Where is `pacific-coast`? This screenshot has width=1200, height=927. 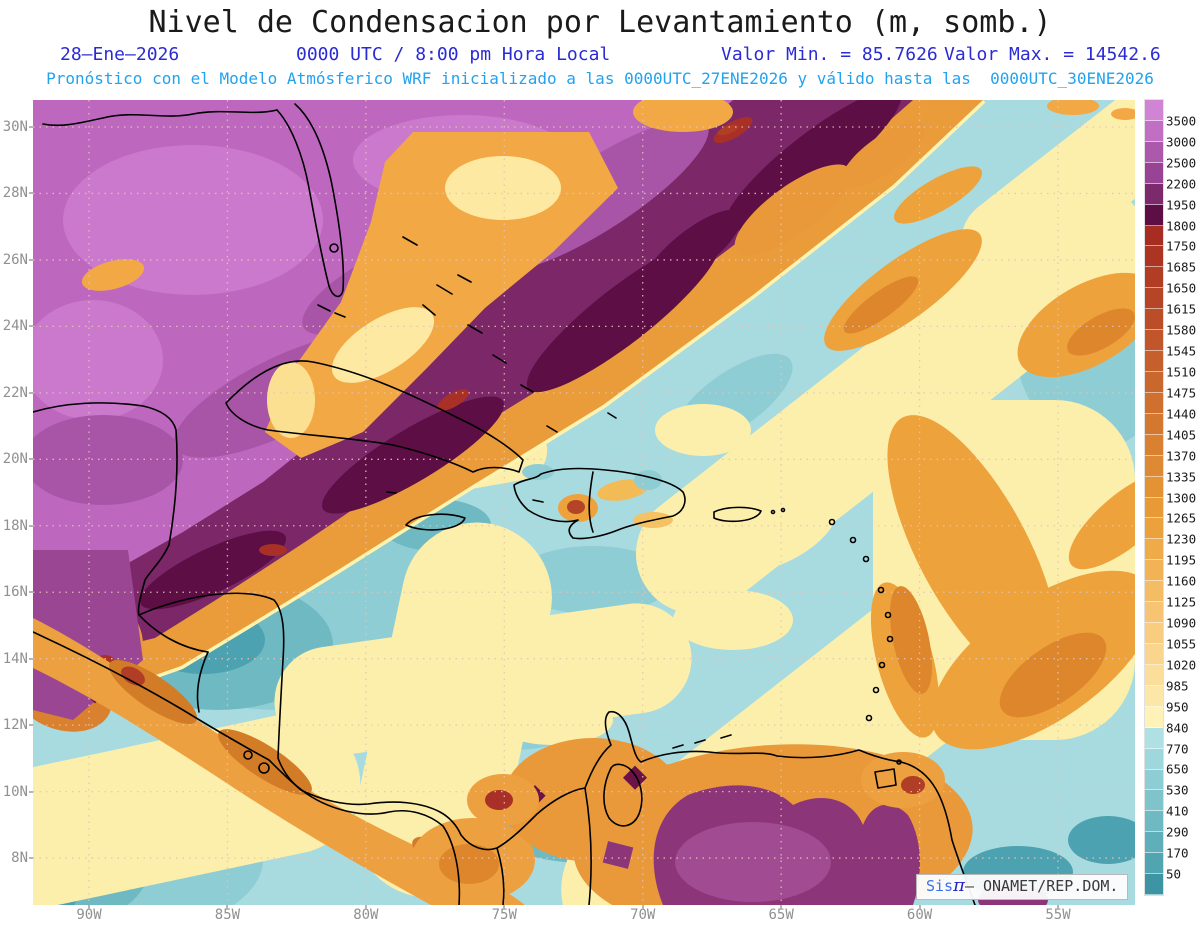 pacific-coast is located at coordinates (247, 768).